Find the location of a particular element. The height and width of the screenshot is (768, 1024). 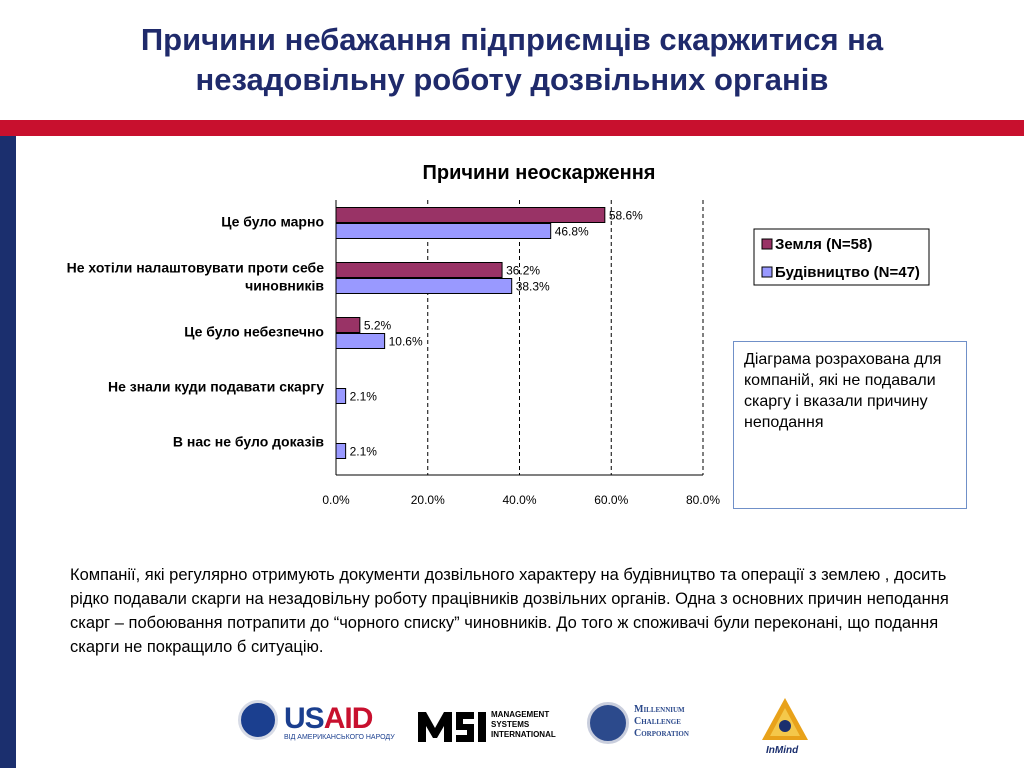

usaid-logo: USAID is located at coordinates (328, 718).